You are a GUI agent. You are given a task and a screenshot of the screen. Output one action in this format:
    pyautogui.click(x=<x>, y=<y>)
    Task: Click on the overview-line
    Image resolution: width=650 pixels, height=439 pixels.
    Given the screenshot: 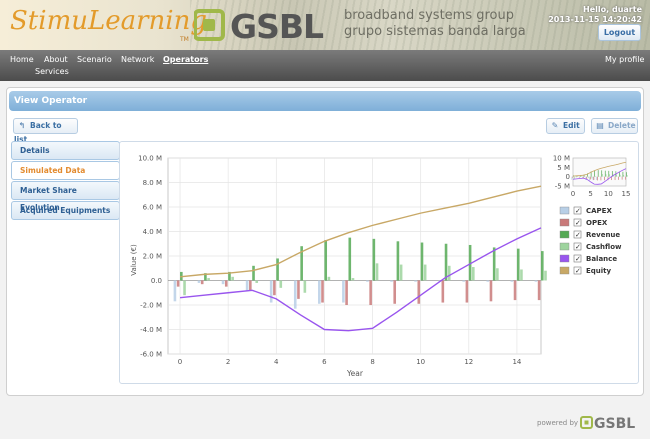 What is the action you would take?
    pyautogui.click(x=599, y=176)
    